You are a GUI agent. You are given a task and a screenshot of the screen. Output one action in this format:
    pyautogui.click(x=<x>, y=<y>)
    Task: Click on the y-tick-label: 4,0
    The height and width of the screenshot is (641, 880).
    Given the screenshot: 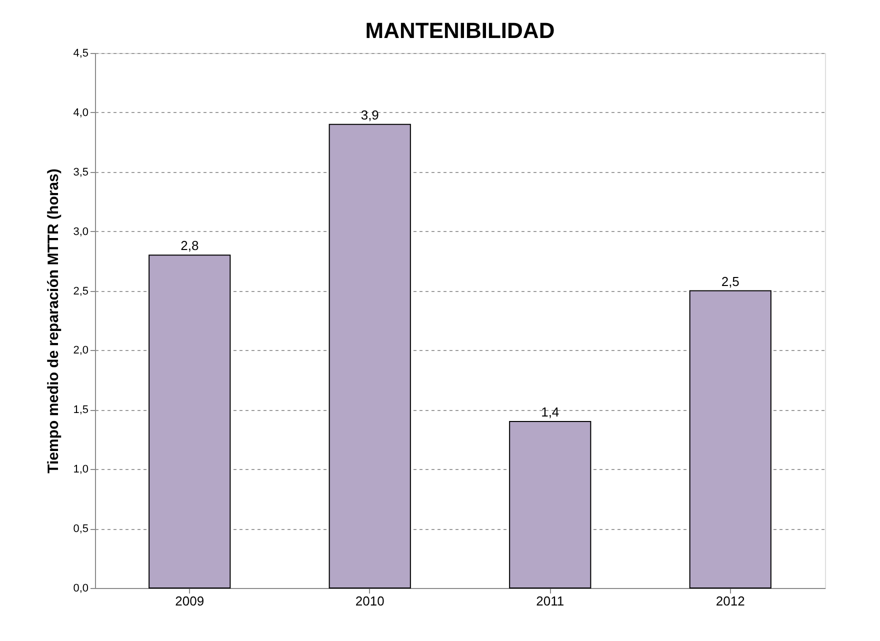 What is the action you would take?
    pyautogui.click(x=80, y=112)
    